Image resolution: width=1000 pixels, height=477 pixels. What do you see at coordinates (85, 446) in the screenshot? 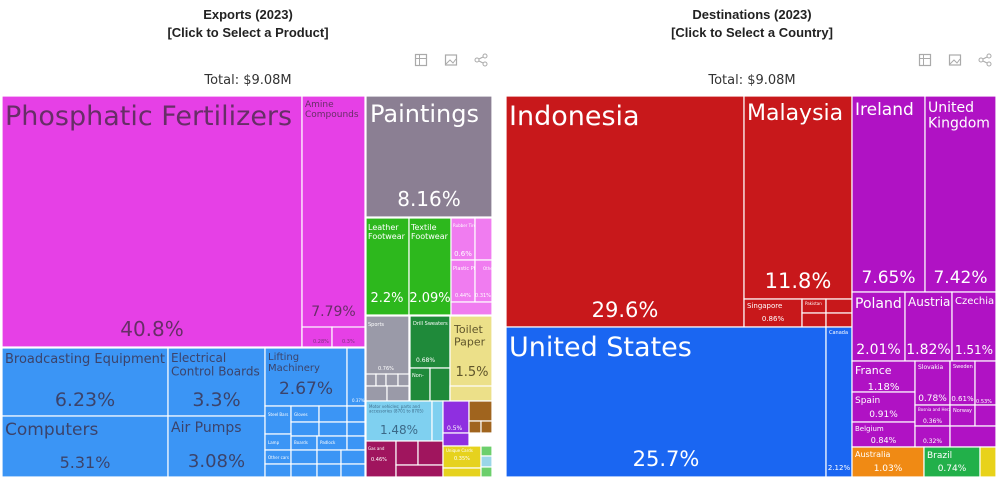
I see `tile-computers` at bounding box center [85, 446].